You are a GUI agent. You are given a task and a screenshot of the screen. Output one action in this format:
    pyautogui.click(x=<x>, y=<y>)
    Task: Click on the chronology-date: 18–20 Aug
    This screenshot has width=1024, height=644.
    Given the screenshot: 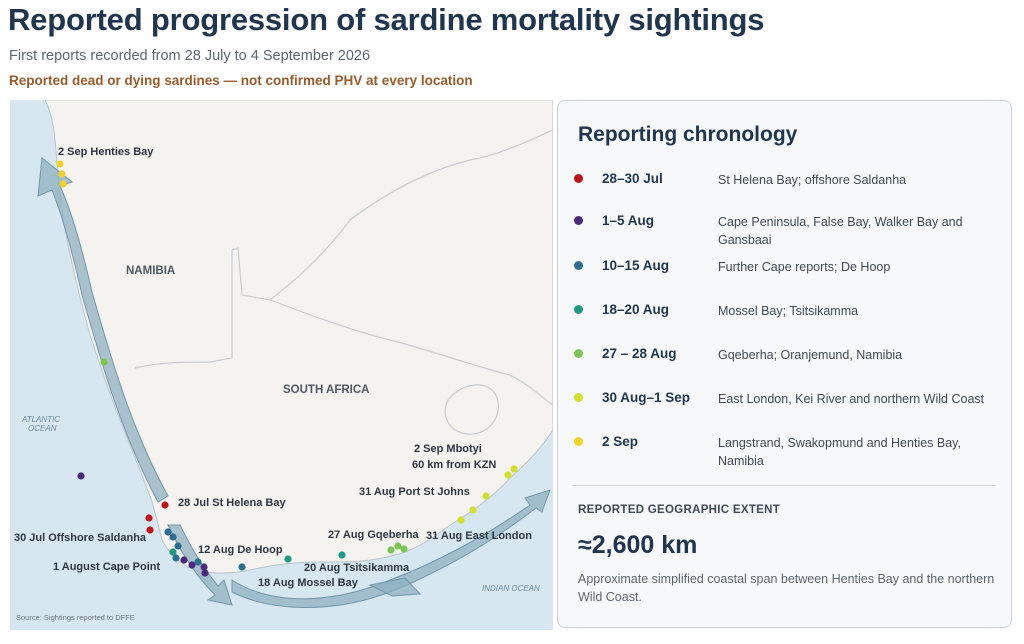 What is the action you would take?
    pyautogui.click(x=636, y=309)
    